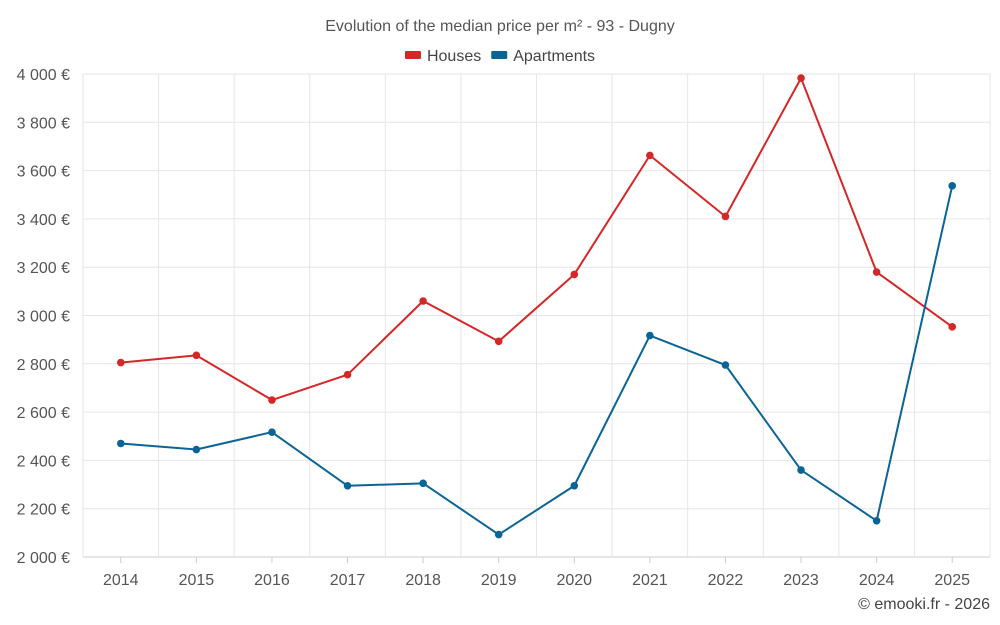 The height and width of the screenshot is (625, 1000). I want to click on y-tick-label: 3 400 €, so click(43, 220).